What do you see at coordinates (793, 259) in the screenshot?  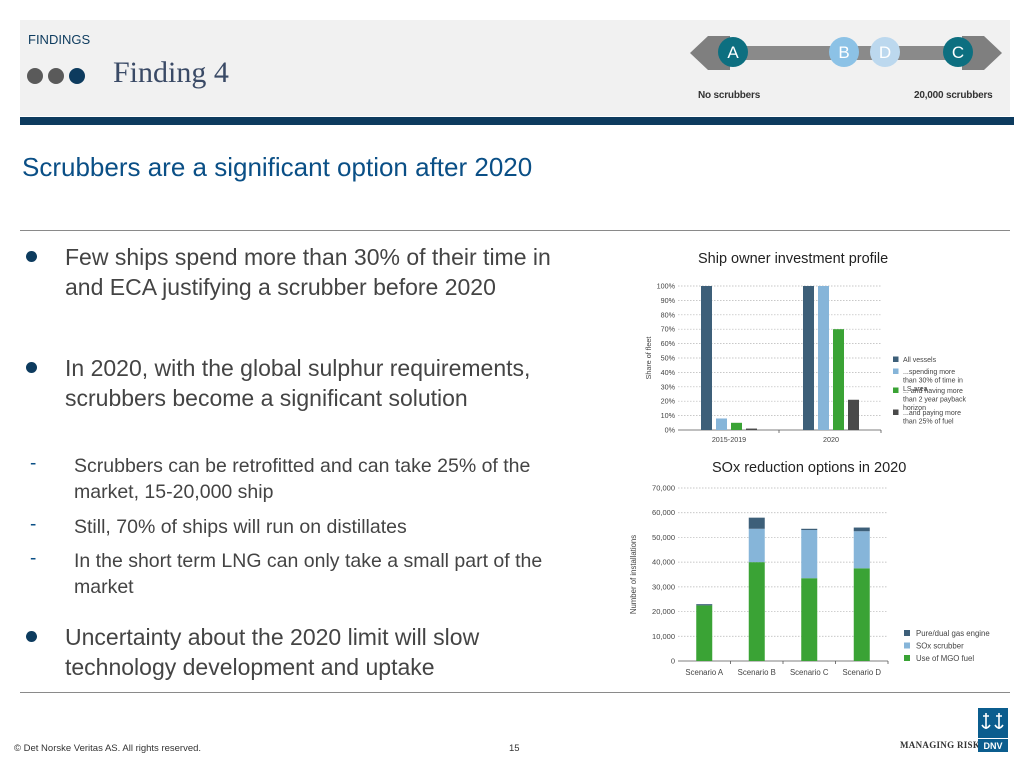 I see `chart1-title: Ship owner investment profile` at bounding box center [793, 259].